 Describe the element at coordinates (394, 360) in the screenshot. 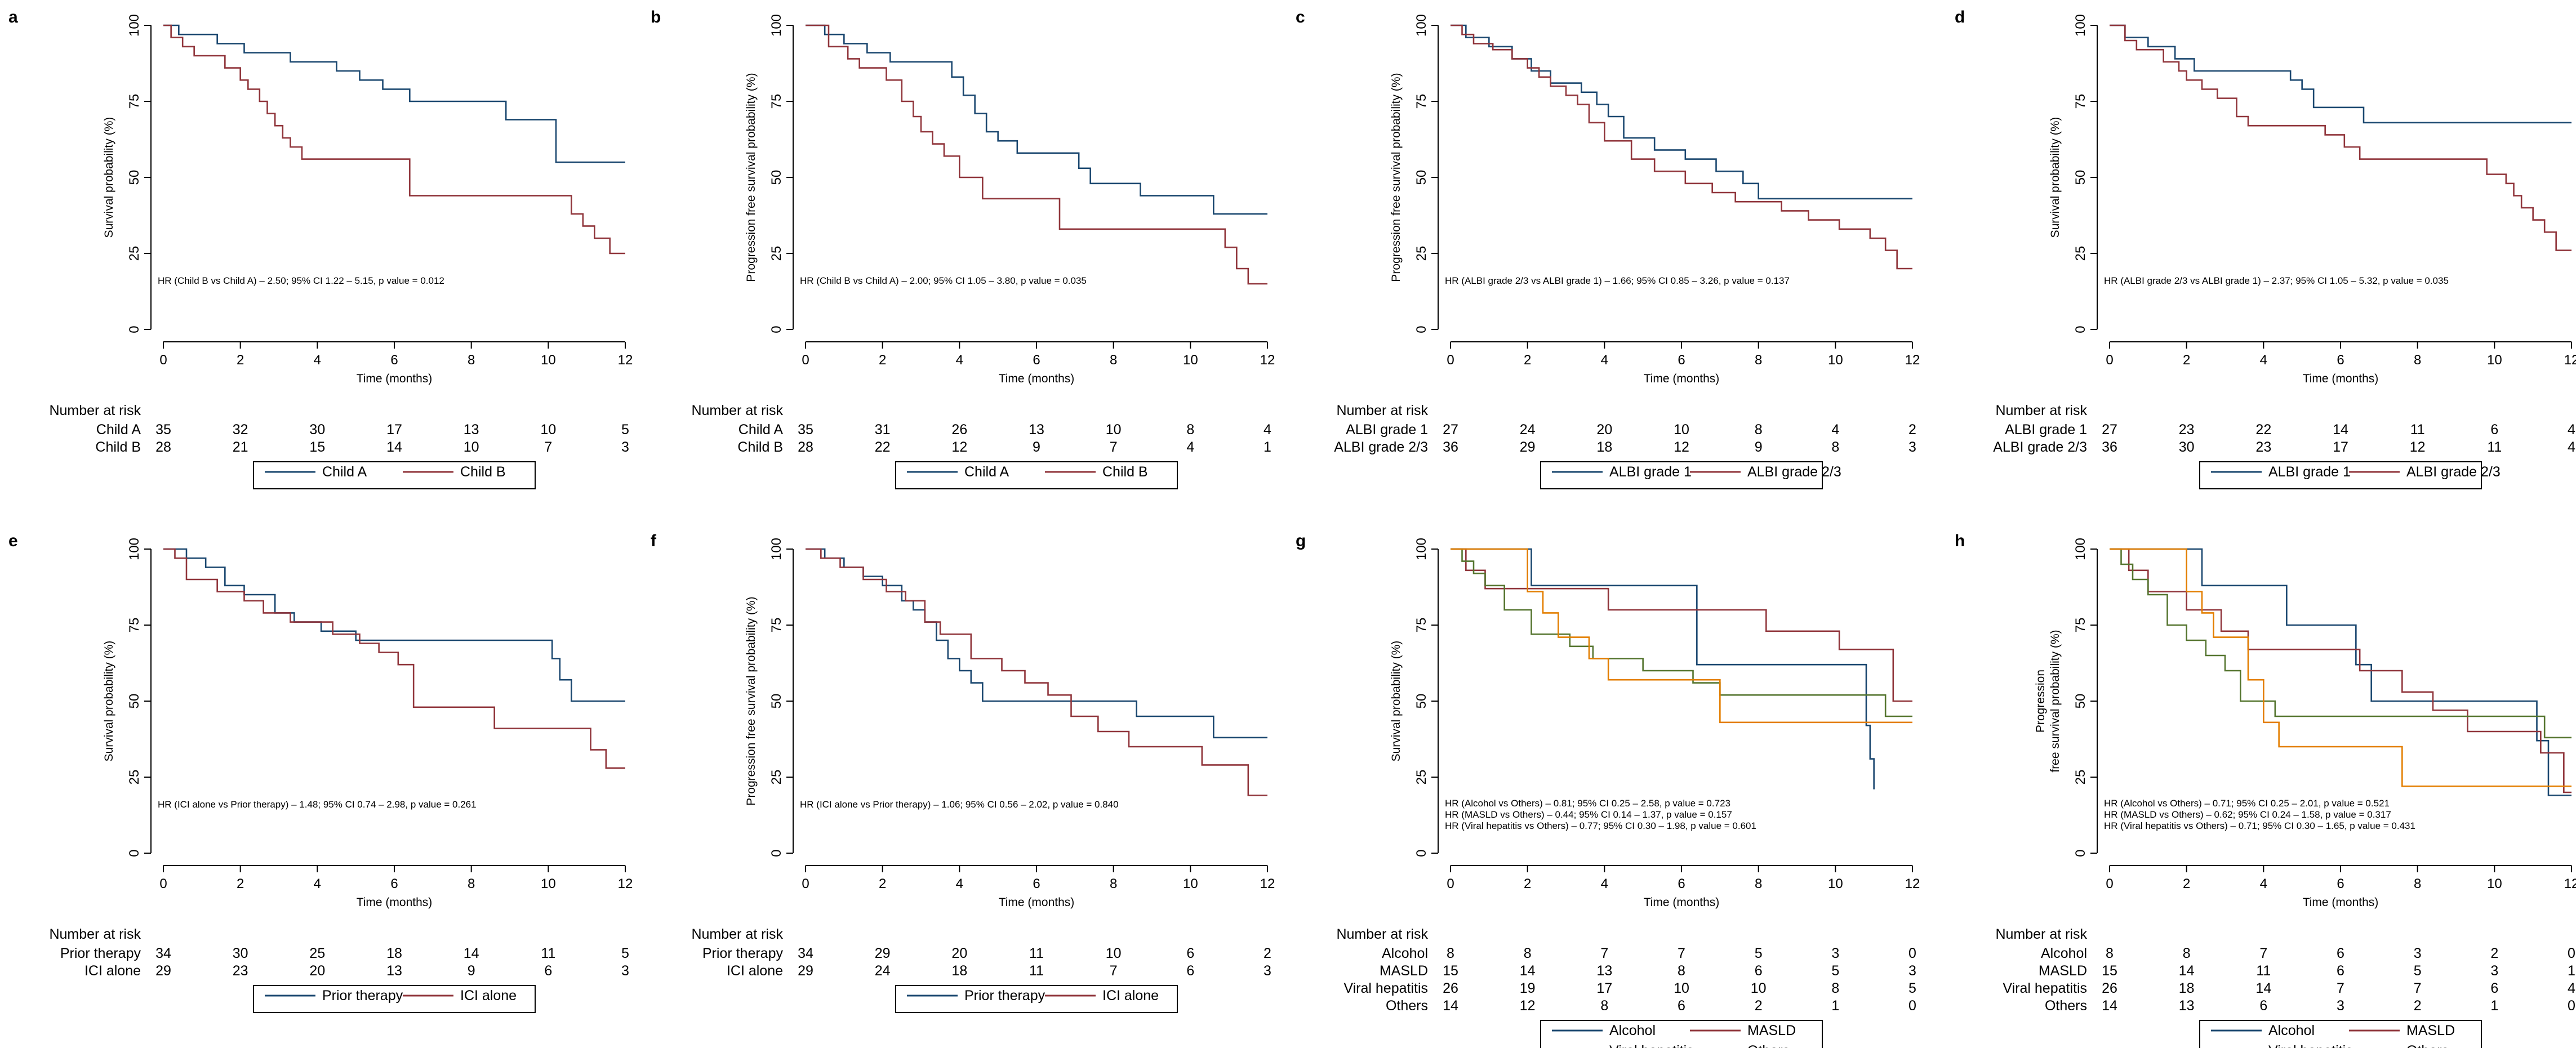

I see `x-tick-label: 6` at that location.